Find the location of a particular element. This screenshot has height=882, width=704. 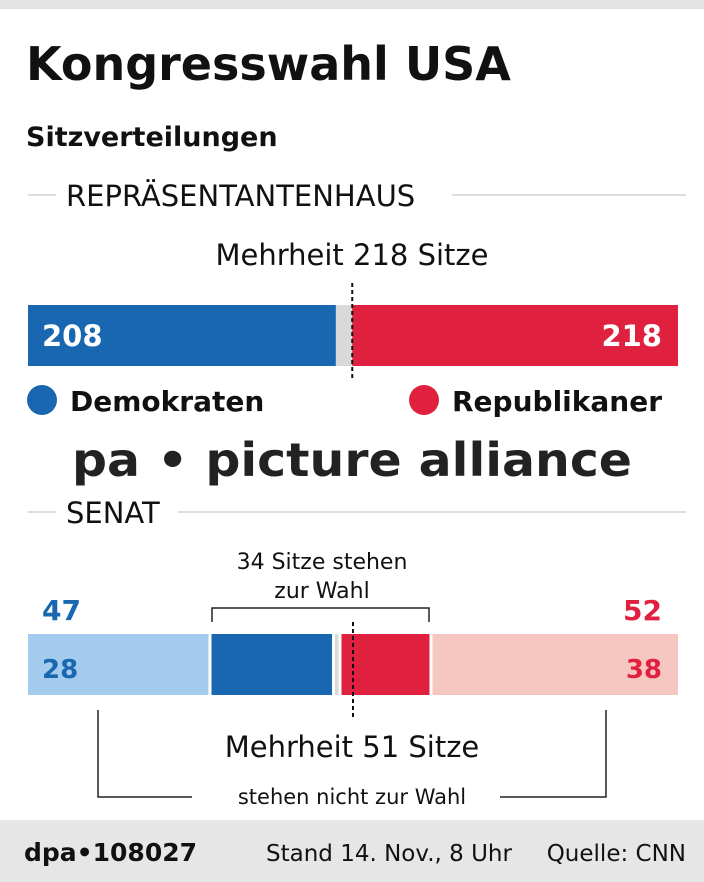

watermark-text: pa • picture alliance is located at coordinates (352, 460).